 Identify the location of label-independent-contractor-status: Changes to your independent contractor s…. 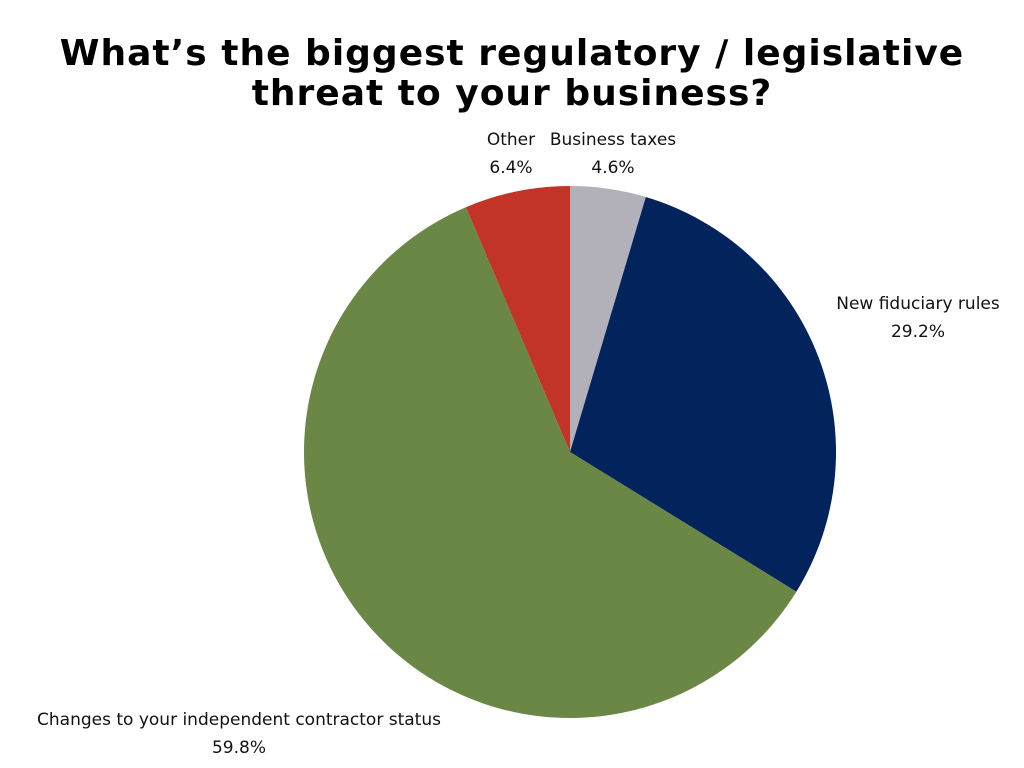
(239, 734).